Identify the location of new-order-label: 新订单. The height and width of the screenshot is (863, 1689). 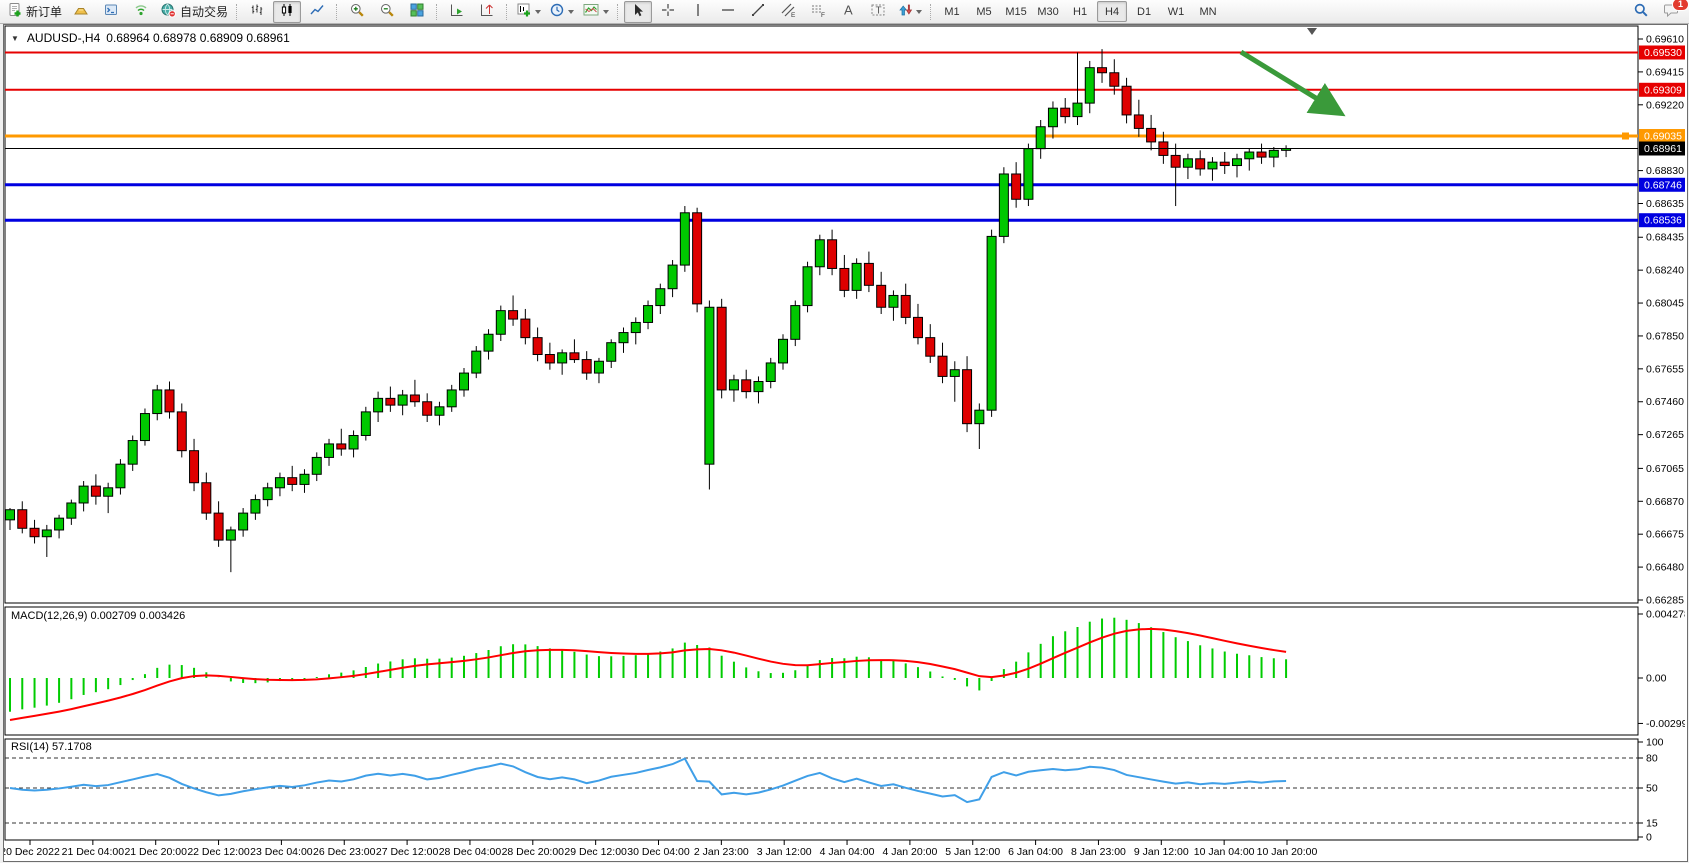
(44, 12).